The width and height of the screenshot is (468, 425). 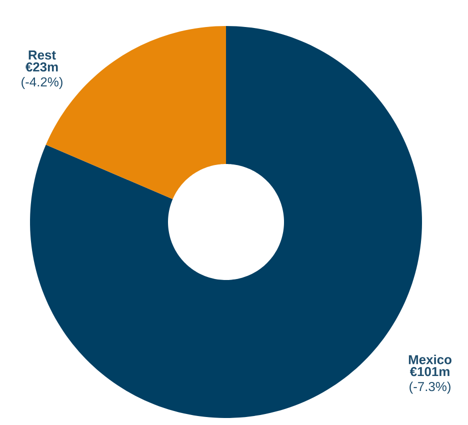 What do you see at coordinates (42, 67) in the screenshot?
I see `data-label: €23m` at bounding box center [42, 67].